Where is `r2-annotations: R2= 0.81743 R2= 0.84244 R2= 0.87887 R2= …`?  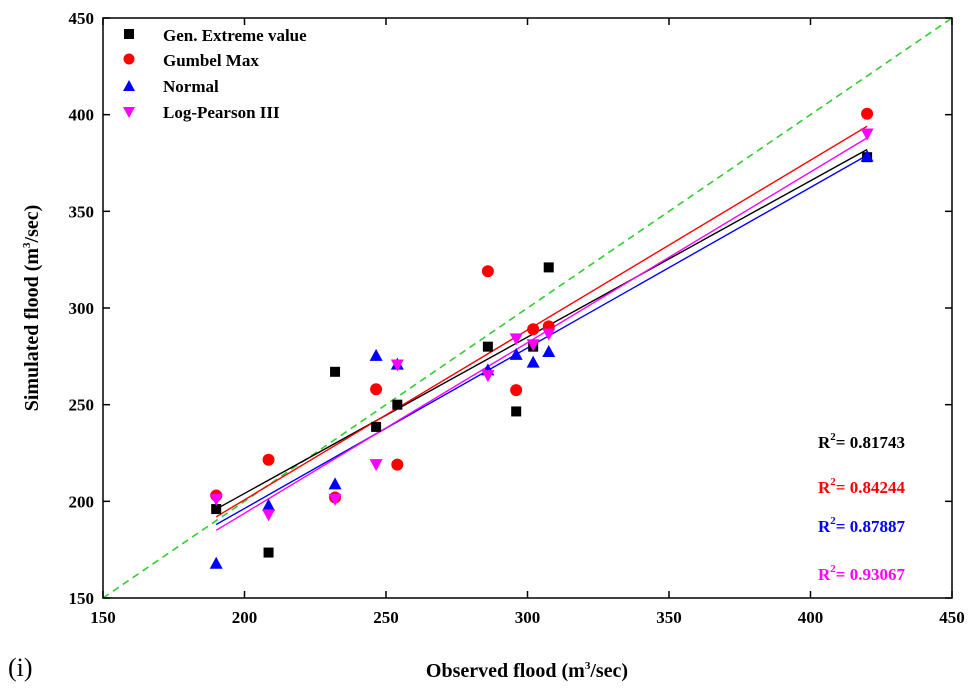
r2-annotations: R2= 0.81743 R2= 0.84244 R2= 0.87887 R2= … is located at coordinates (861, 507).